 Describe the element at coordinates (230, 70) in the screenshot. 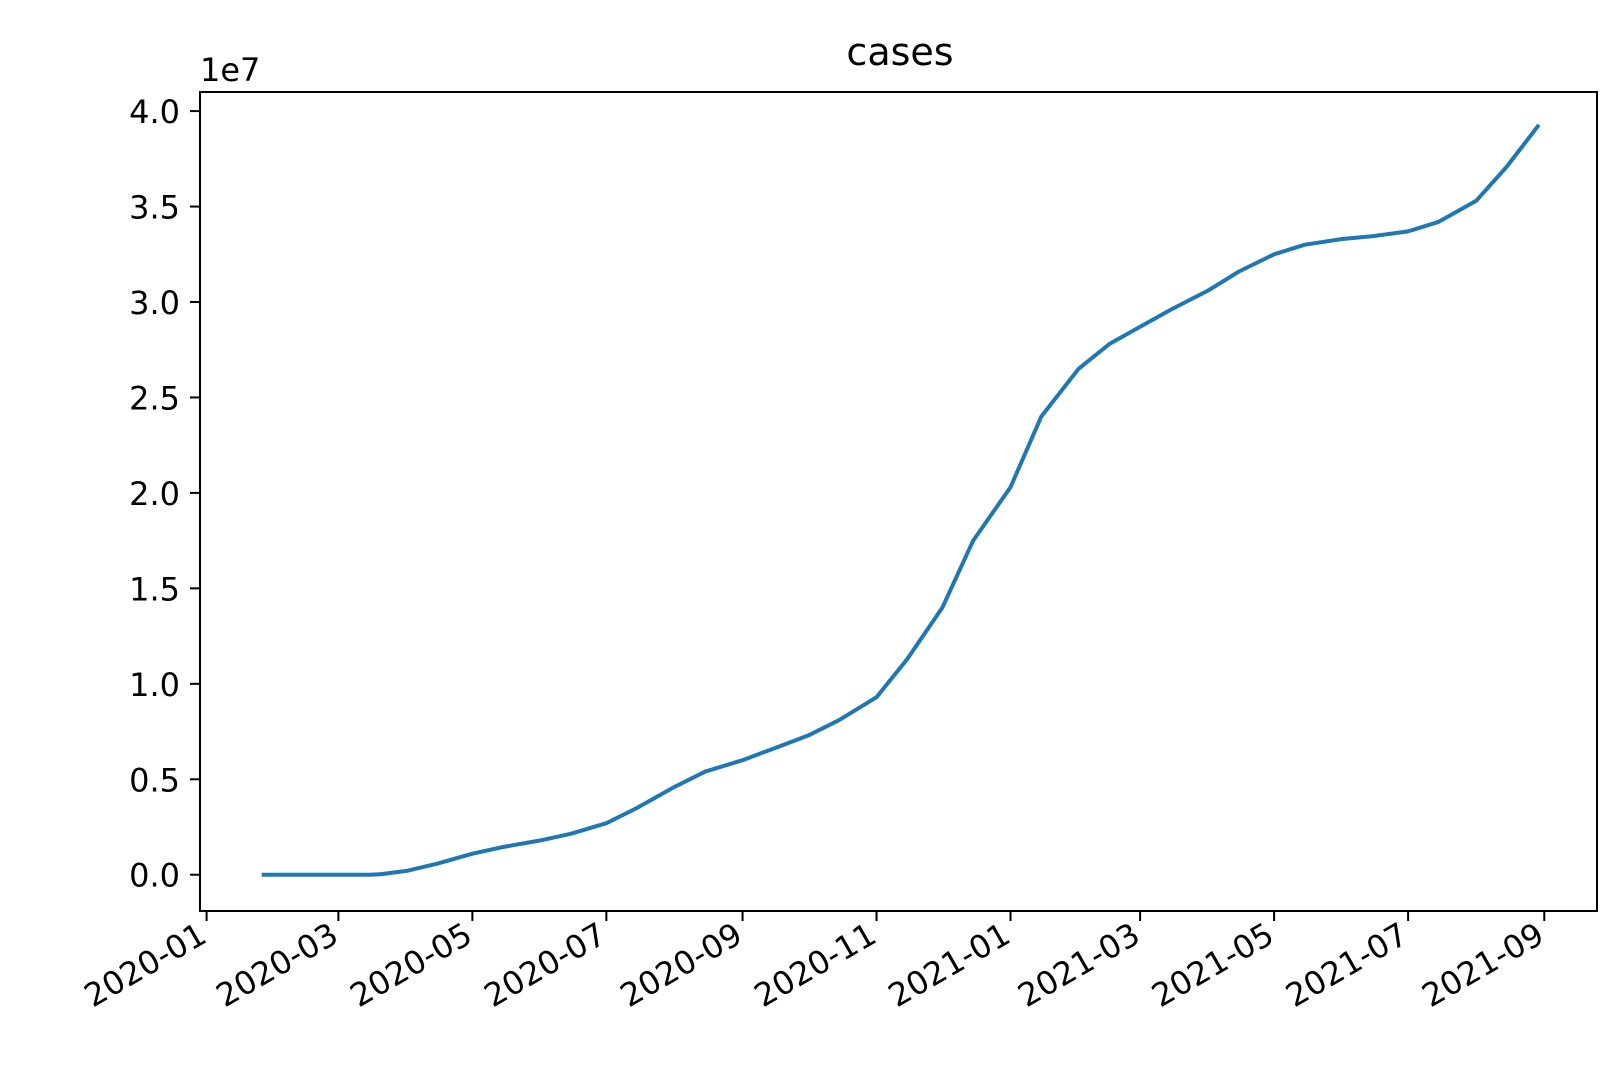

I see `y-axis-offset-label: 1e7` at that location.